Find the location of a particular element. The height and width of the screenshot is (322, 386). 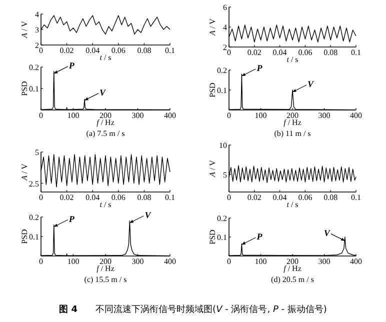

text: (a) 7.5 m / s is located at coordinates (105, 133).